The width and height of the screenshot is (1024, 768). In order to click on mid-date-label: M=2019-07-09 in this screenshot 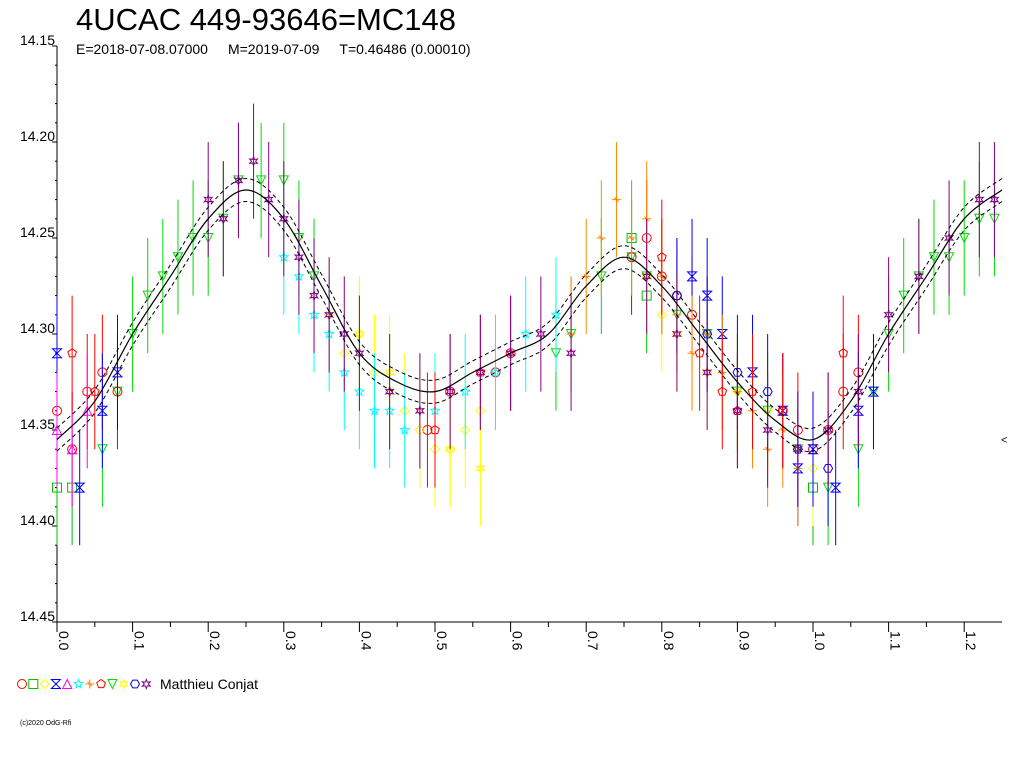, I will do `click(273, 49)`.